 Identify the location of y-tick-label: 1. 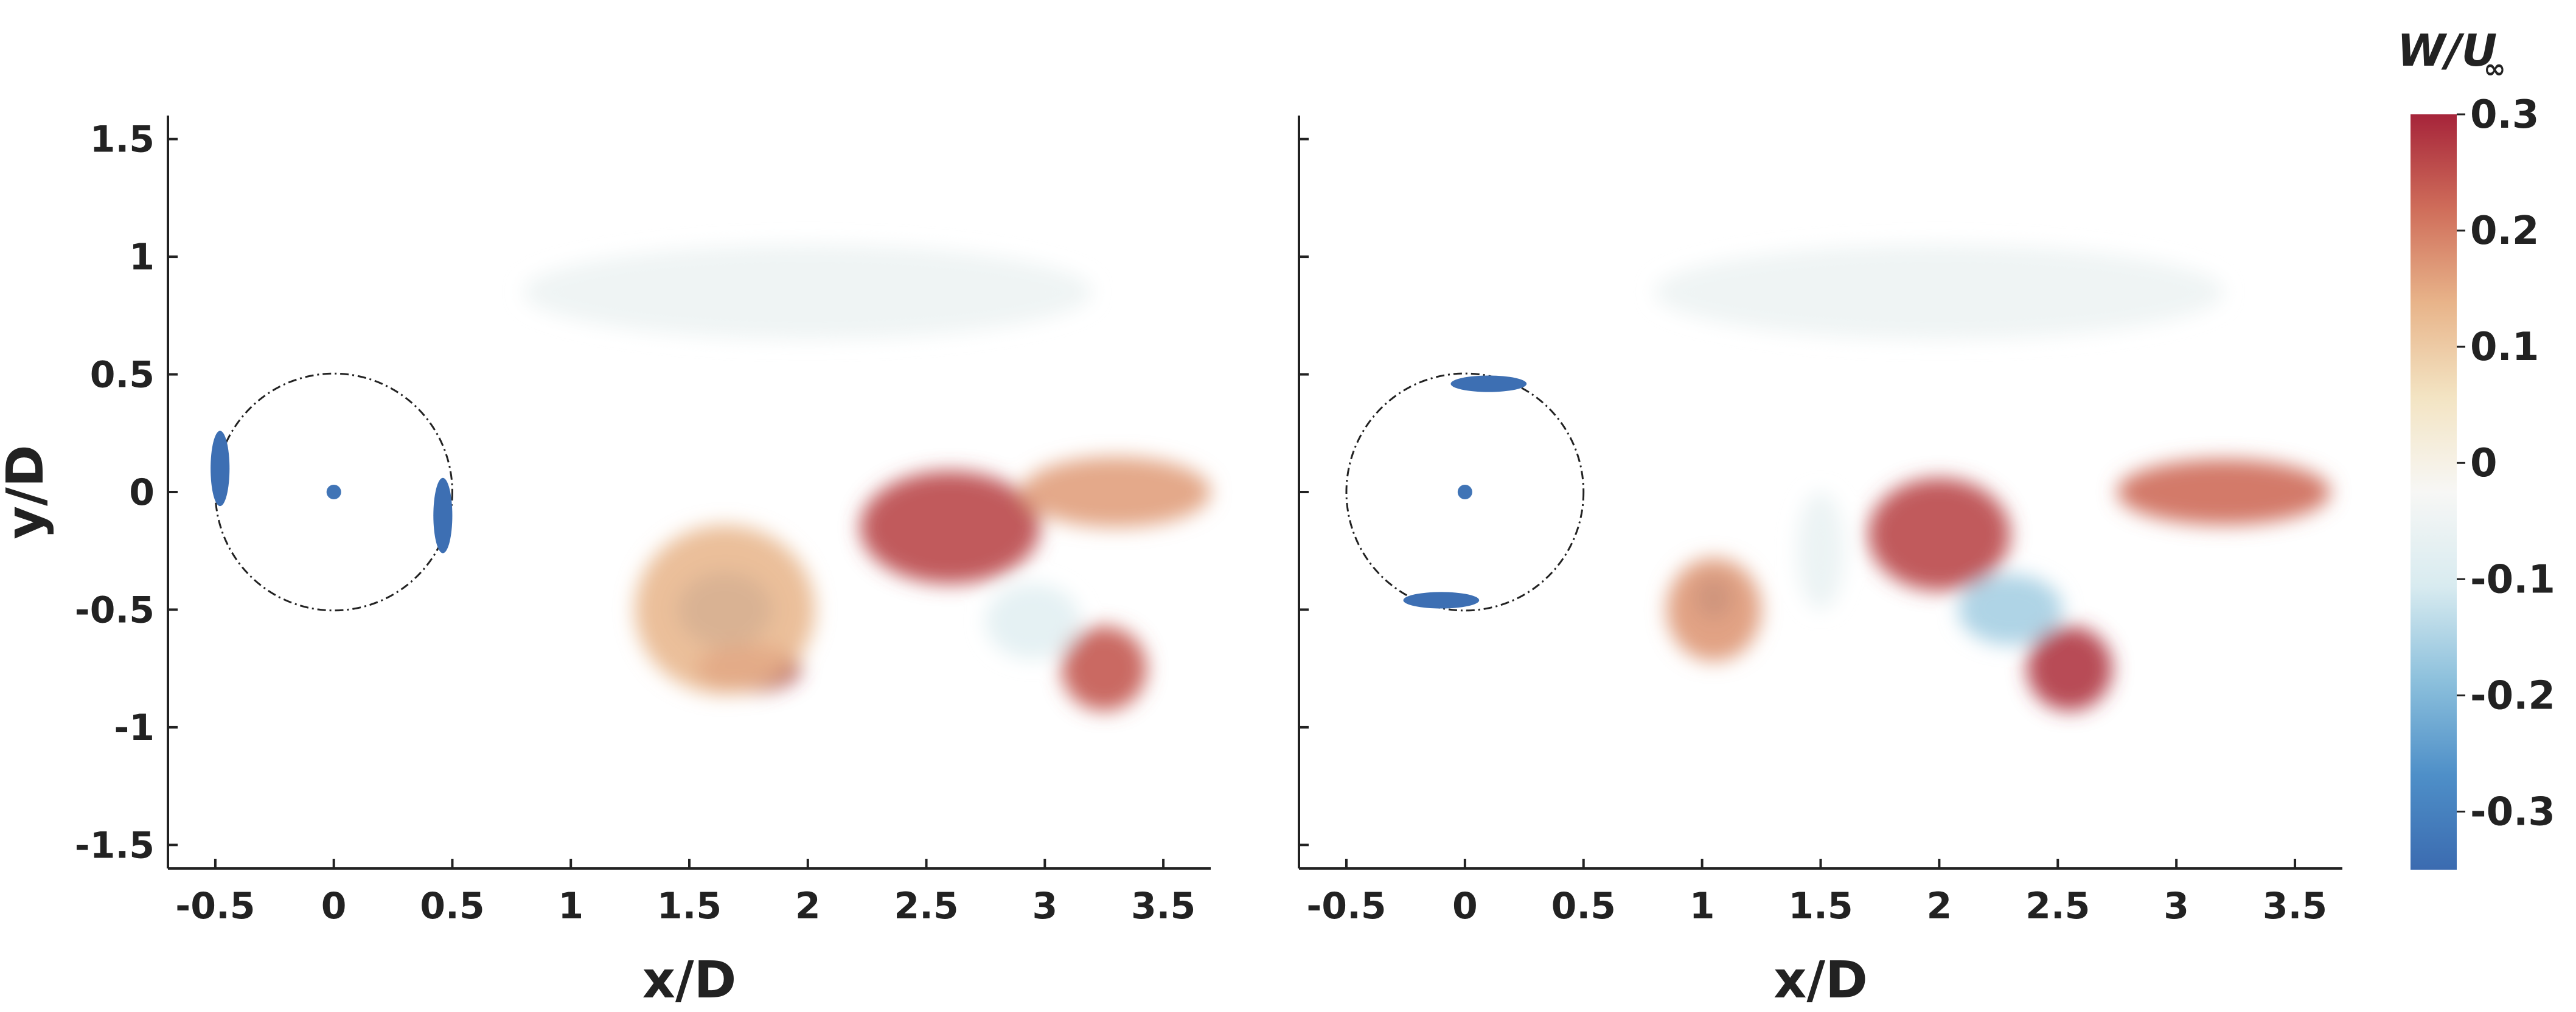
(142, 257).